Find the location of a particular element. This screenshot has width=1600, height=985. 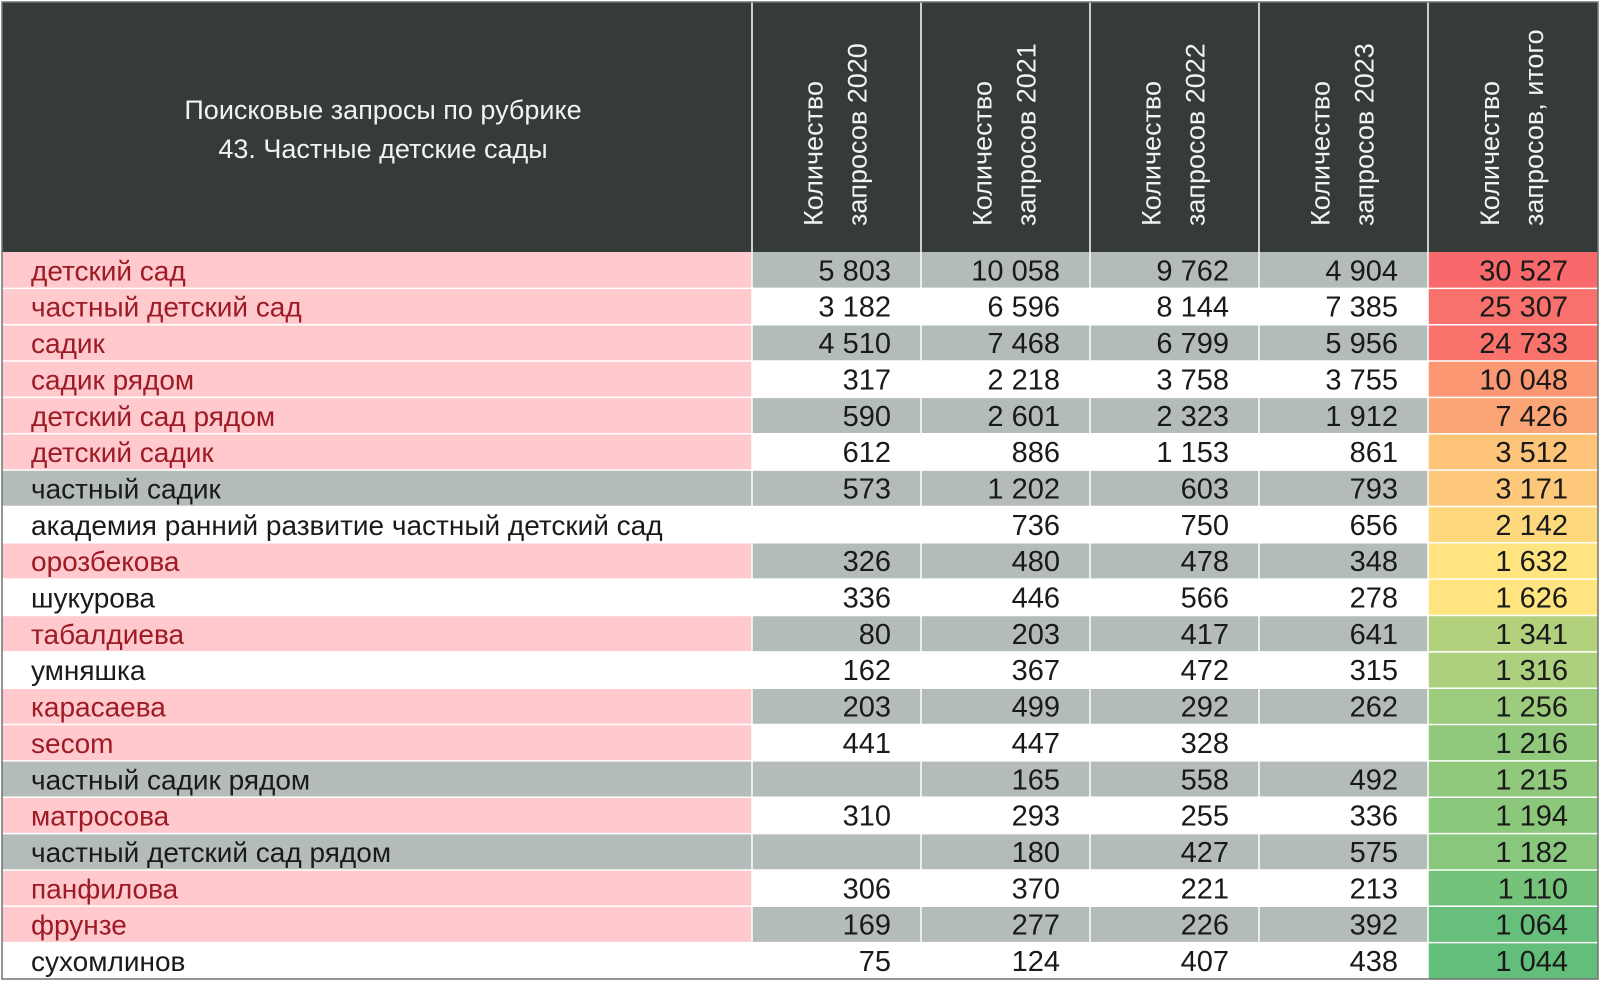

table-row: умняшка 162 367 472 315 1 316 is located at coordinates (800, 670).